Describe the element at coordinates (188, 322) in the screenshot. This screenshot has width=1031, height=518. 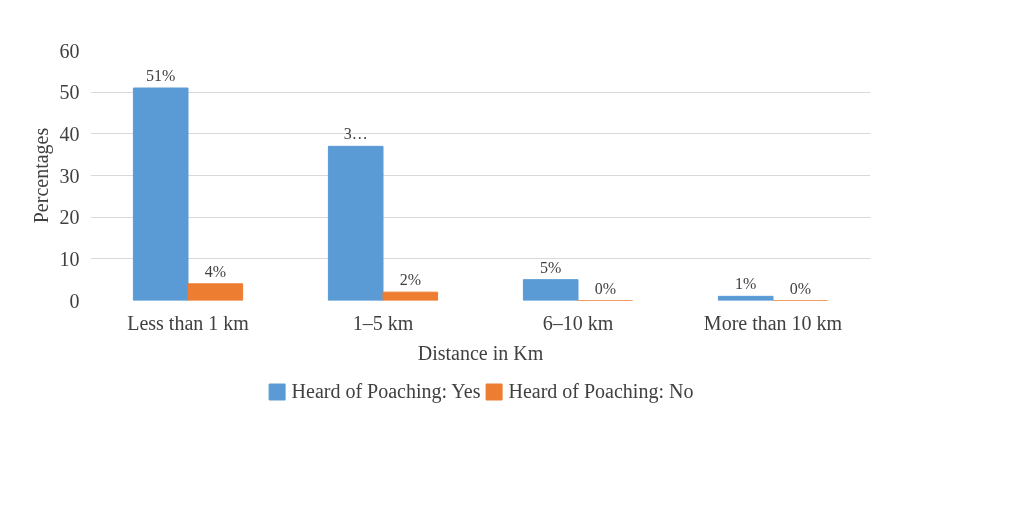
I see `x-tick-label: Less than 1 km` at that location.